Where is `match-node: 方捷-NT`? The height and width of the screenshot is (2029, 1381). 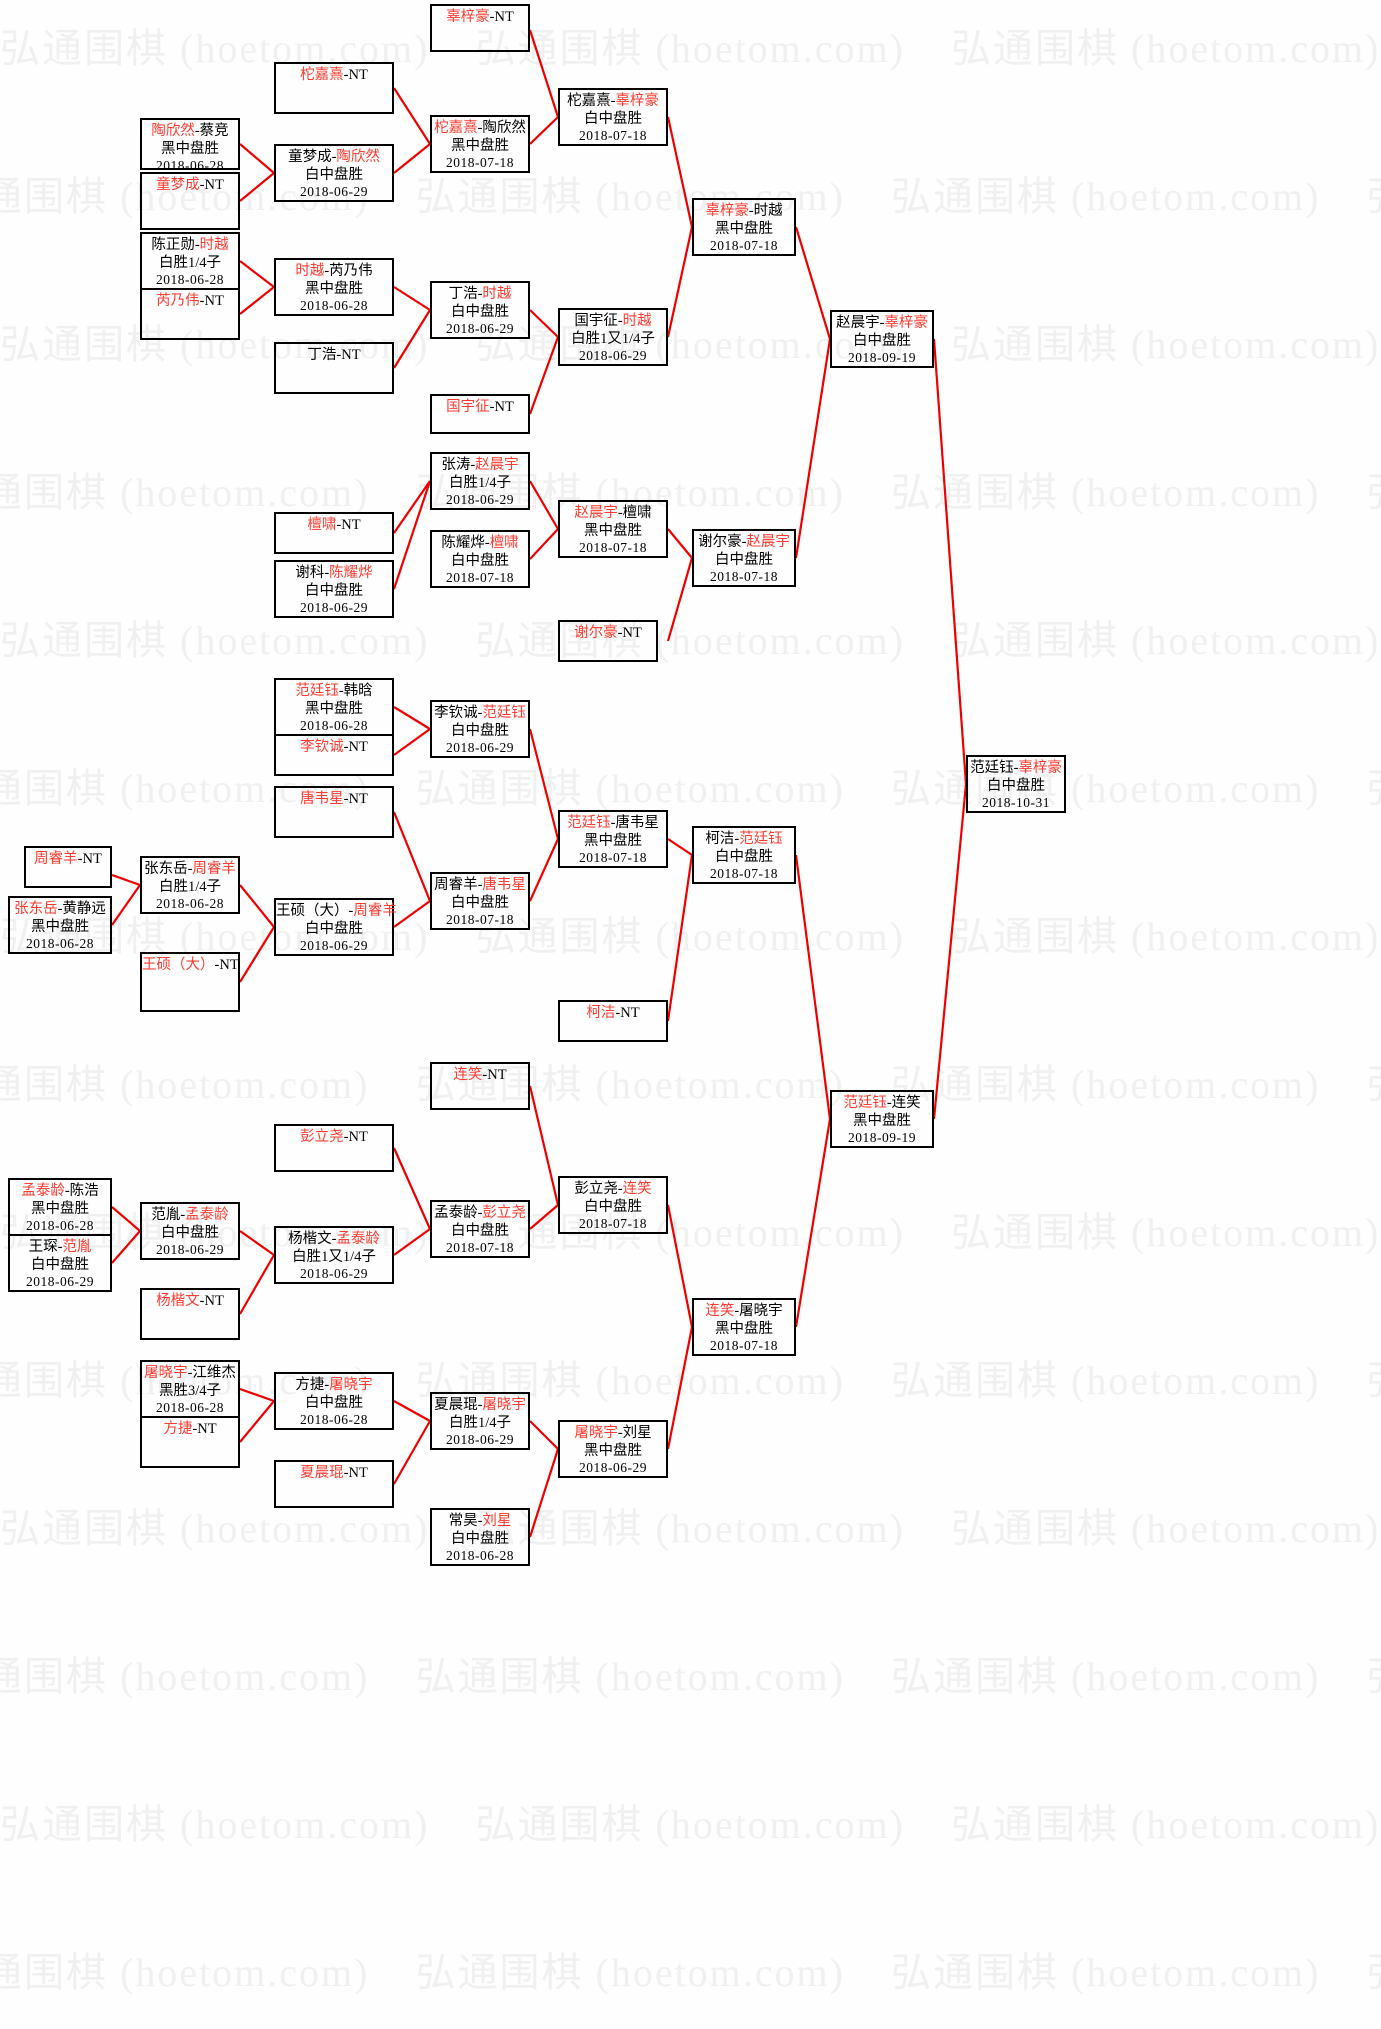 match-node: 方捷-NT is located at coordinates (190, 1442).